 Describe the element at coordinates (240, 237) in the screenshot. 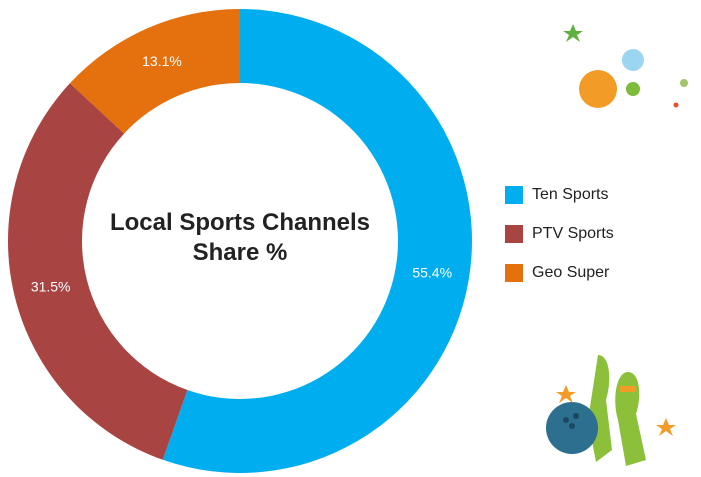

I see `chart-title: Local Sports Channels Share %` at that location.